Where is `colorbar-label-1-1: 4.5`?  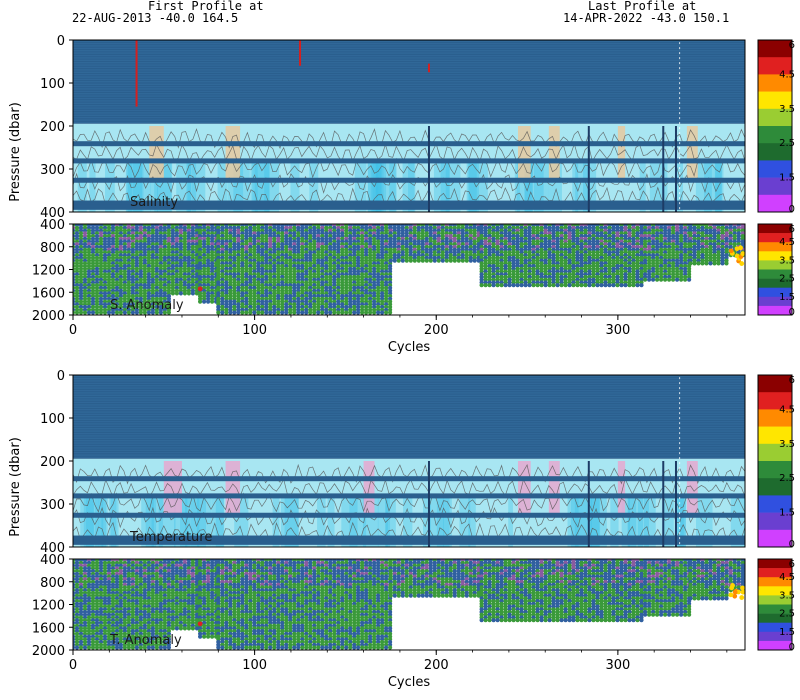 colorbar-label-1-1: 4.5 is located at coordinates (787, 242).